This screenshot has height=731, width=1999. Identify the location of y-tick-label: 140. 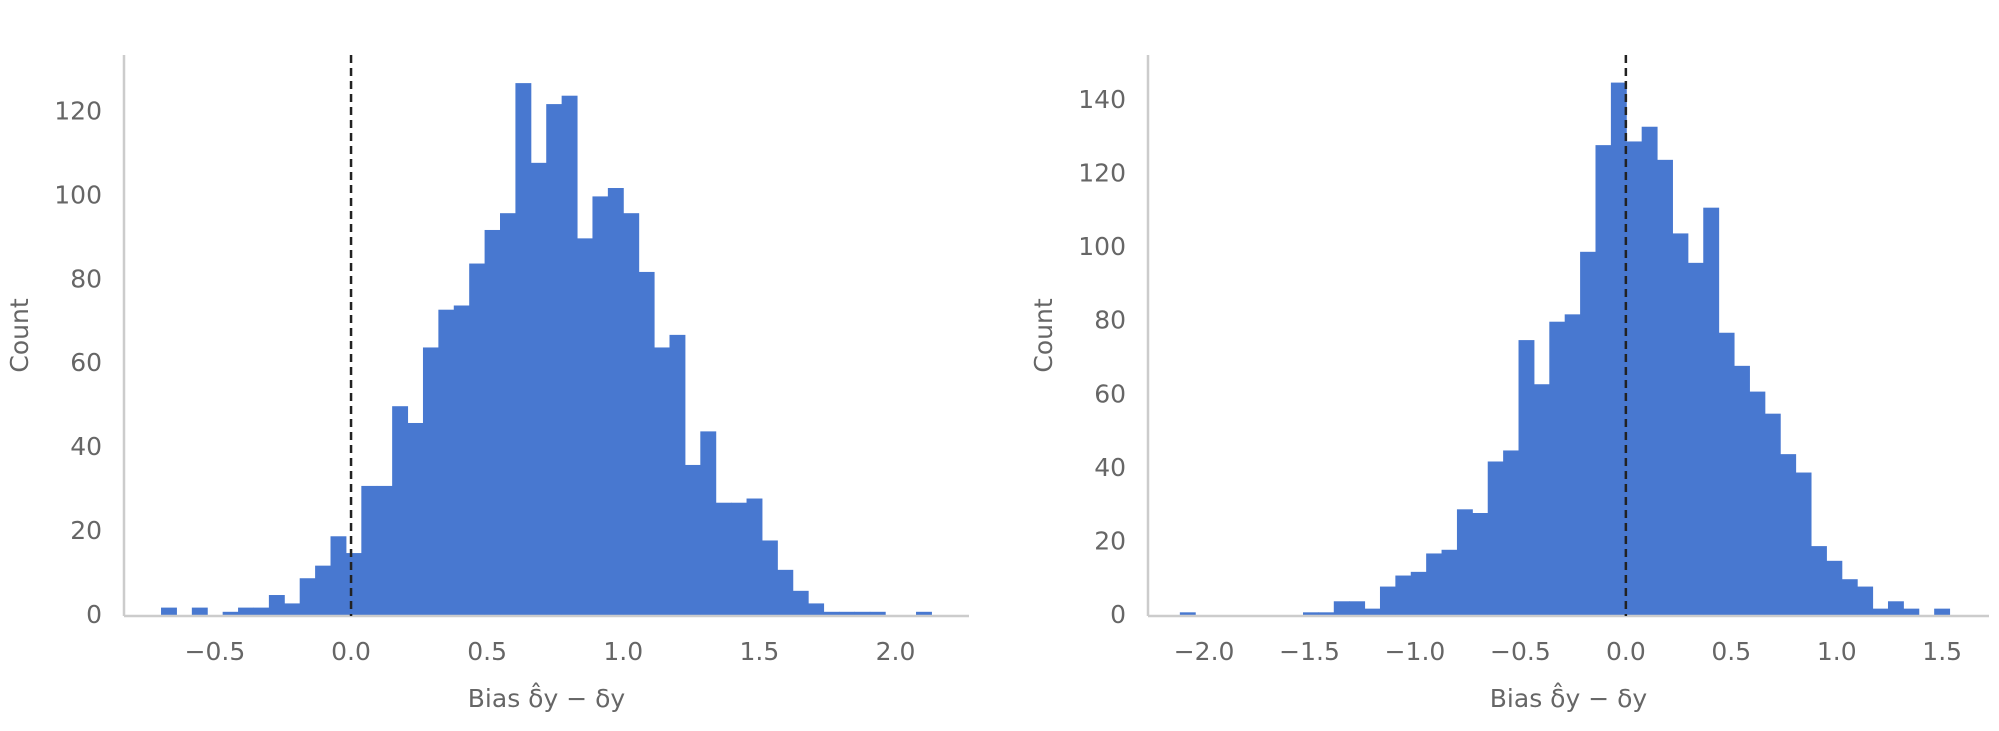
(1102, 99).